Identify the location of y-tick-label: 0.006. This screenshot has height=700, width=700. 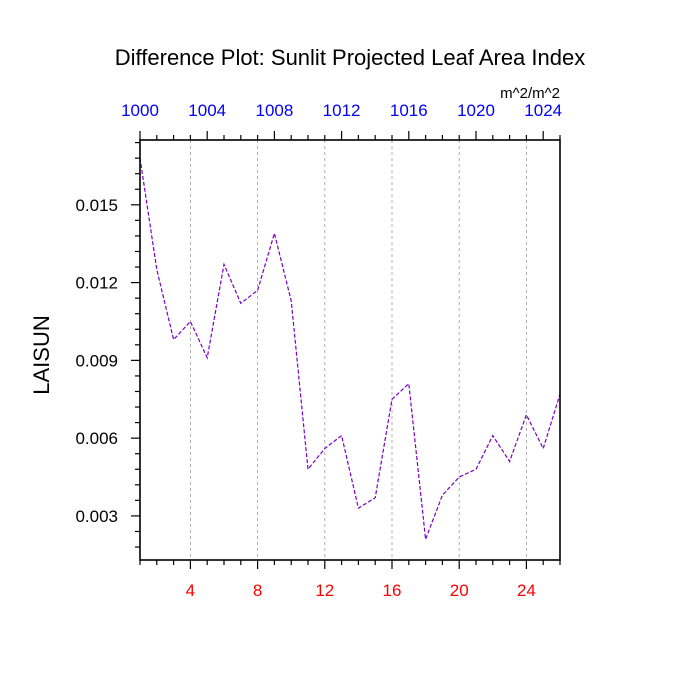
(96, 438).